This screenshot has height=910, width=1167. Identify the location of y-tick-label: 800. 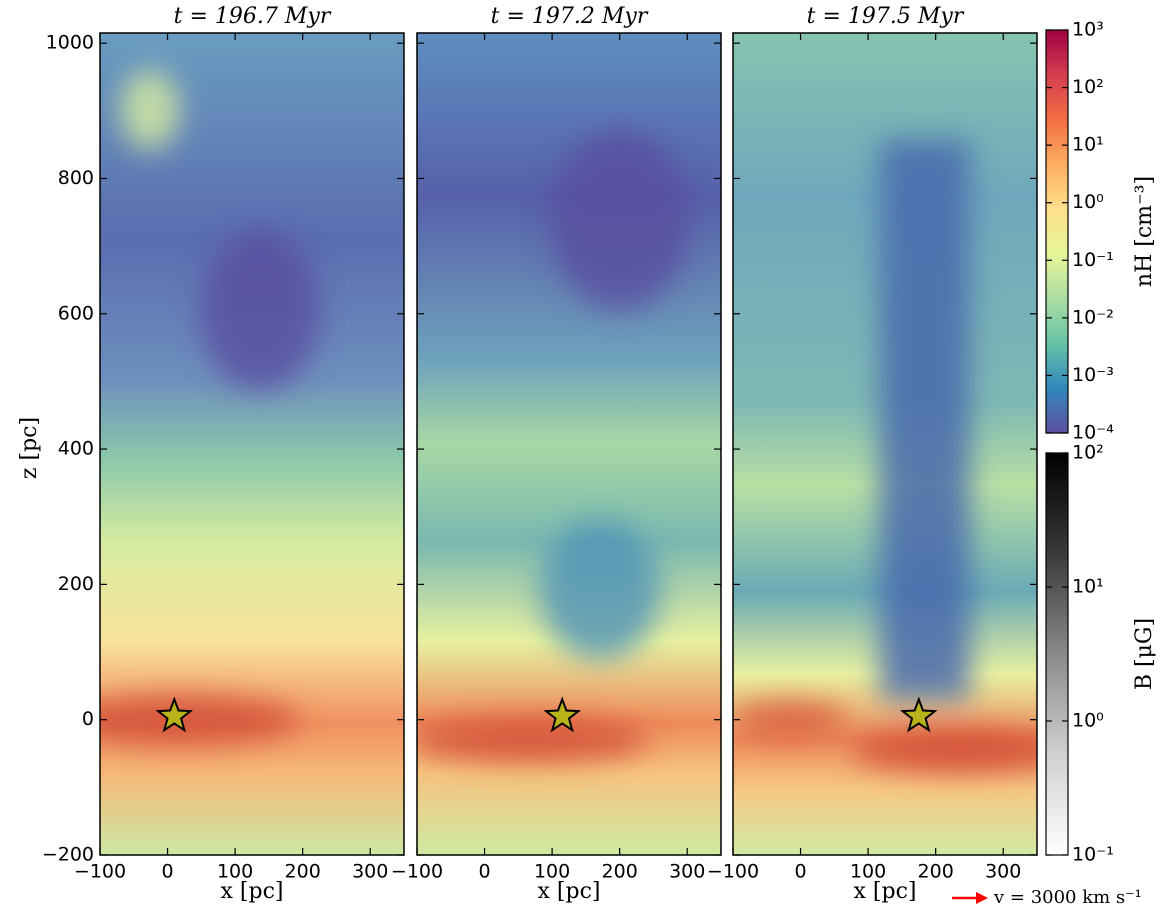
(76, 178).